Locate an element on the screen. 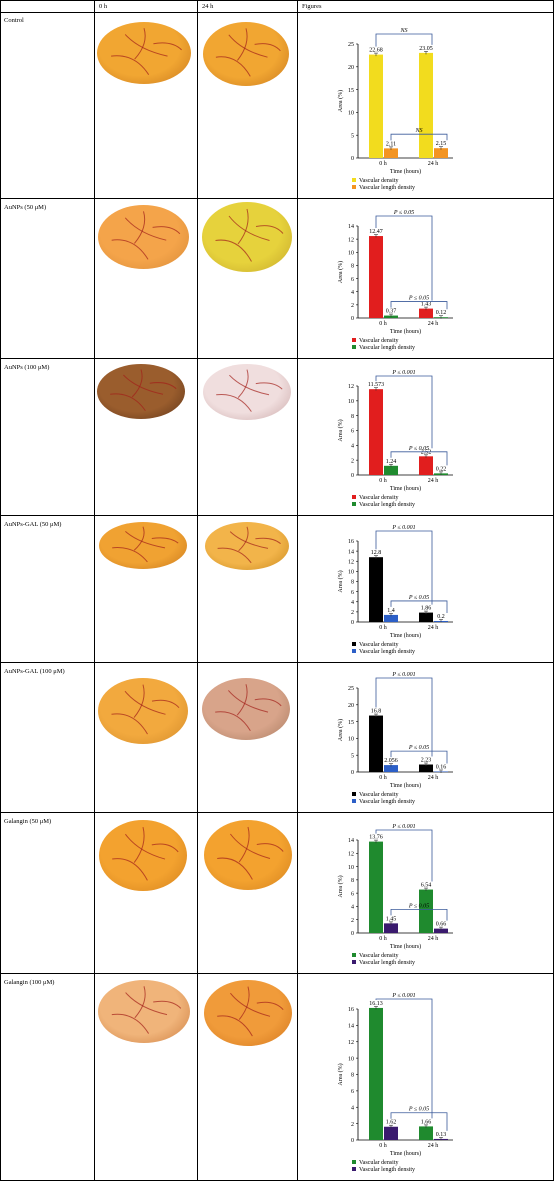 This screenshot has width=554, height=1181. significance-label: P ≤ 0.001 is located at coordinates (403, 373).